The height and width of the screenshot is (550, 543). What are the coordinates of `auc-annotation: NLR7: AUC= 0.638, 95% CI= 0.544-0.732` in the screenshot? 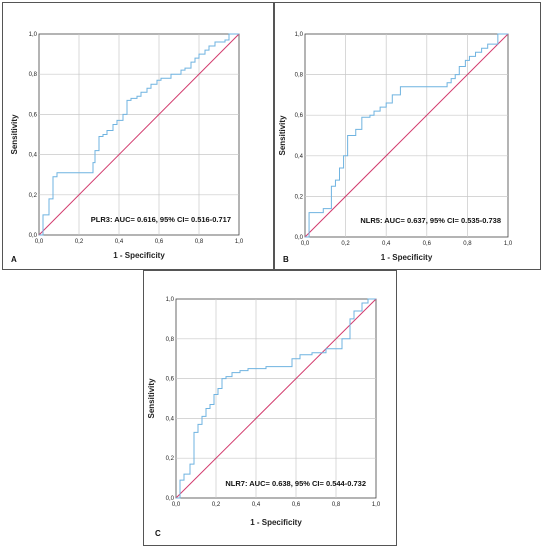 It's located at (295, 483).